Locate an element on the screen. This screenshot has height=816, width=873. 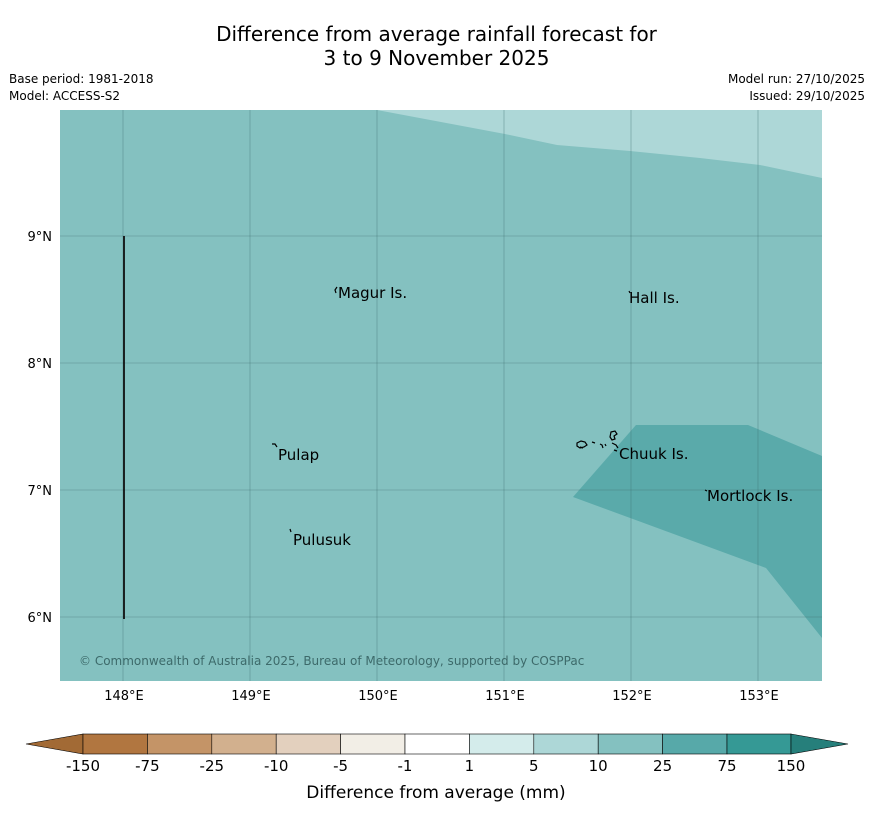
lat-label-8: 8°N is located at coordinates (40, 364).